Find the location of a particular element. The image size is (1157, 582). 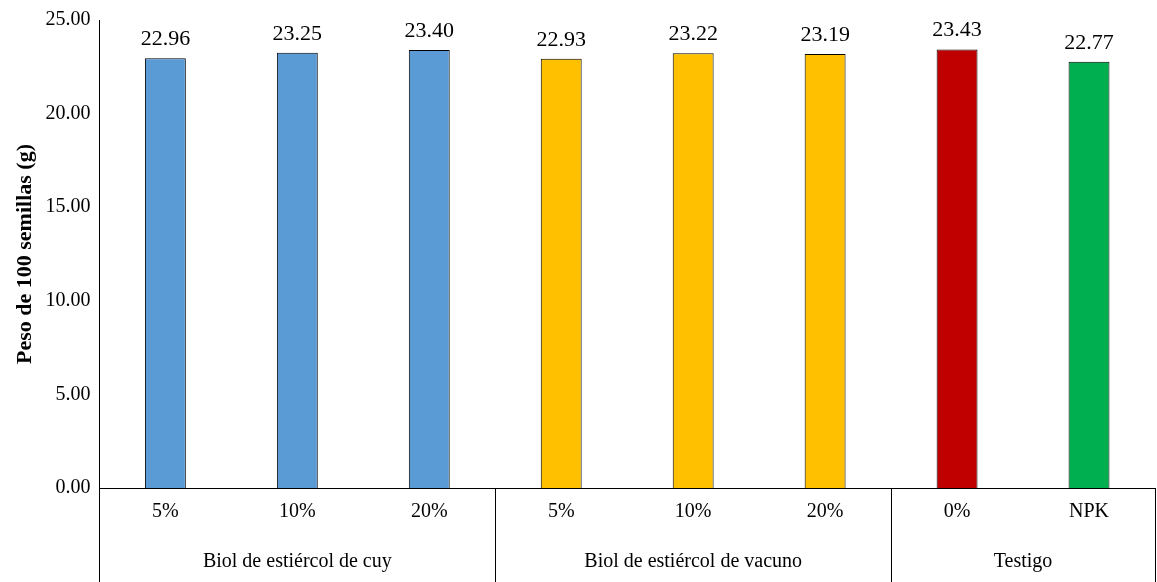

text: Biol de estiércol de cuy is located at coordinates (297, 561).